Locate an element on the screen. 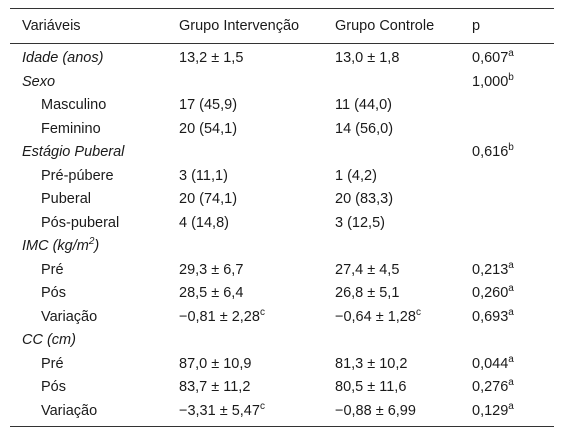 The width and height of the screenshot is (564, 438). row-label-text: Masculino is located at coordinates (74, 105).